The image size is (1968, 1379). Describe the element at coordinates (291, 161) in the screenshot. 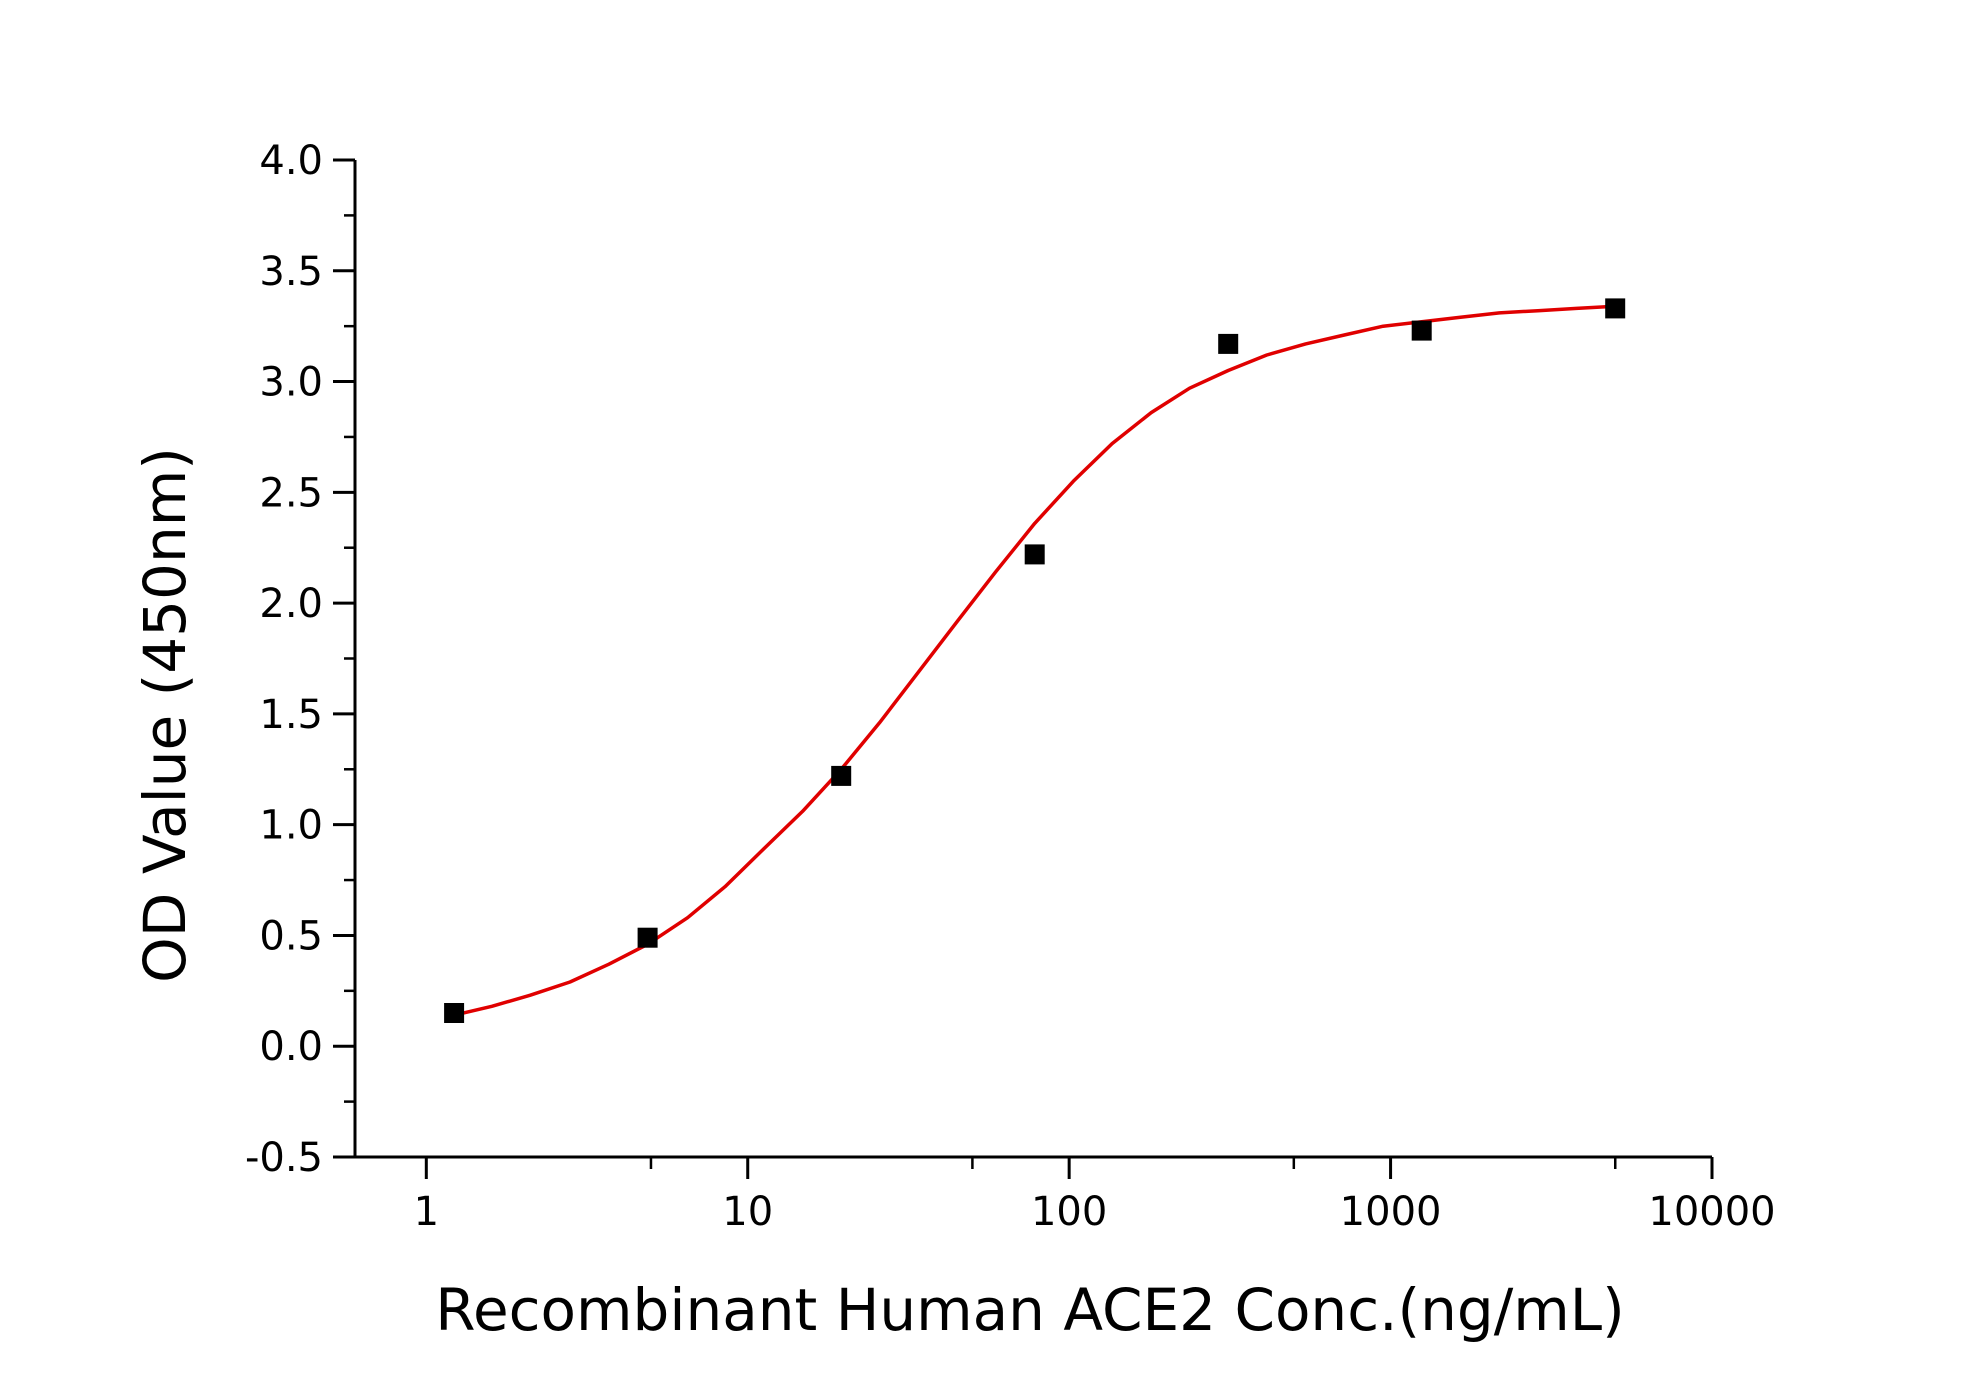

I see `y-tick-label: 4.0` at that location.